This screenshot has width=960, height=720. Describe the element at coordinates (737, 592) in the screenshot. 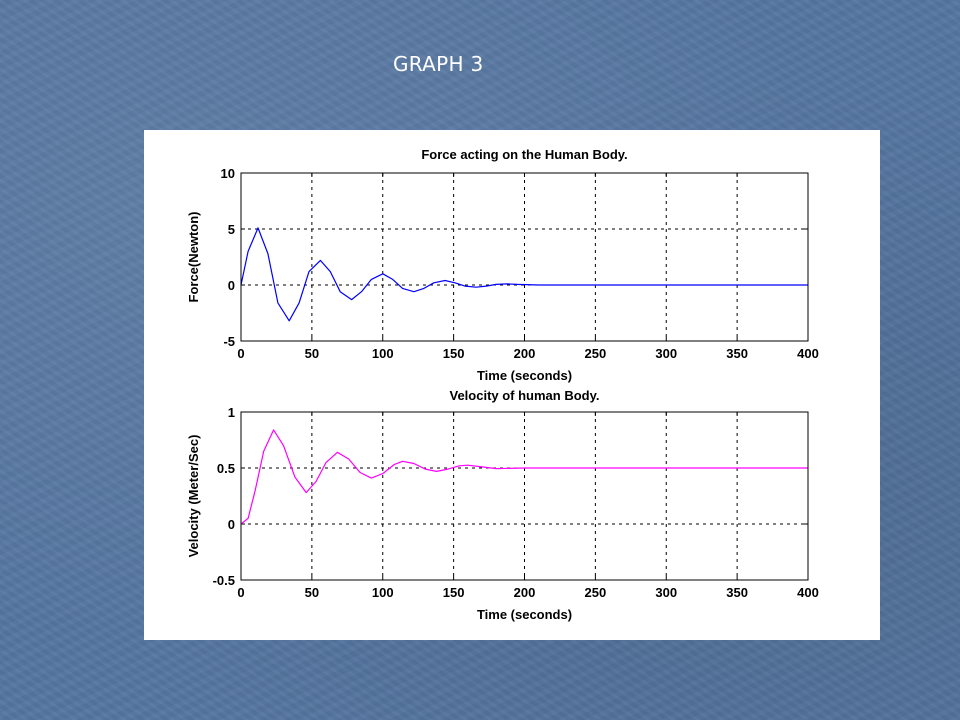

I see `chart2-xtick-label: 350` at that location.